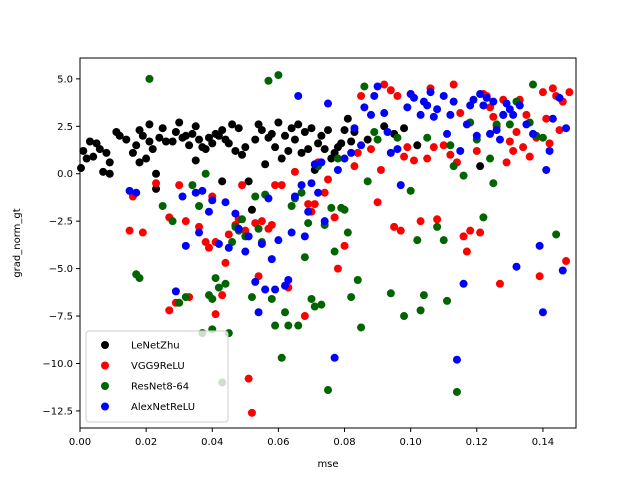 The width and height of the screenshot is (640, 480). I want to click on x-tick-label: 0.08, so click(344, 442).